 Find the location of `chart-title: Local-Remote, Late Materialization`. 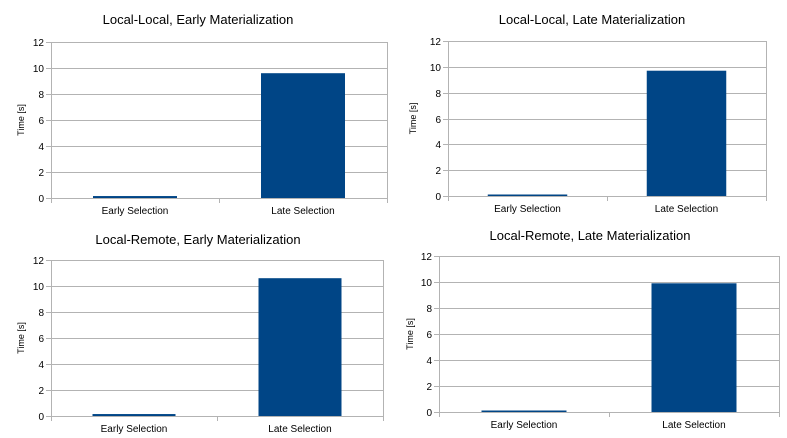

chart-title: Local-Remote, Late Materialization is located at coordinates (590, 235).